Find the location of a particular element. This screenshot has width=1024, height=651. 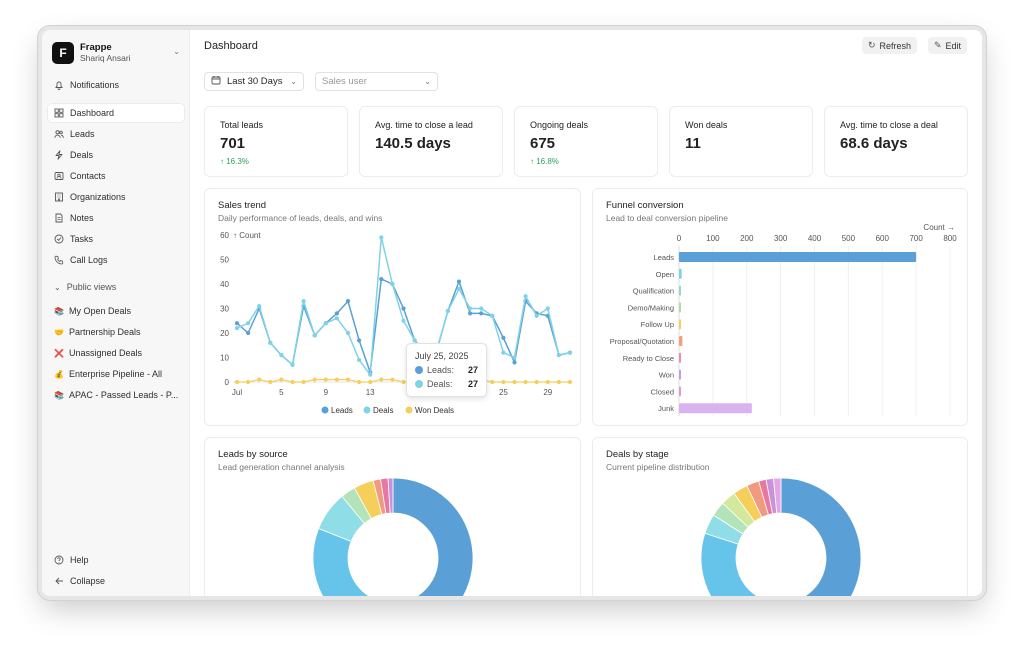

sidebar-item-call-logs: Call Logs is located at coordinates (116, 260).